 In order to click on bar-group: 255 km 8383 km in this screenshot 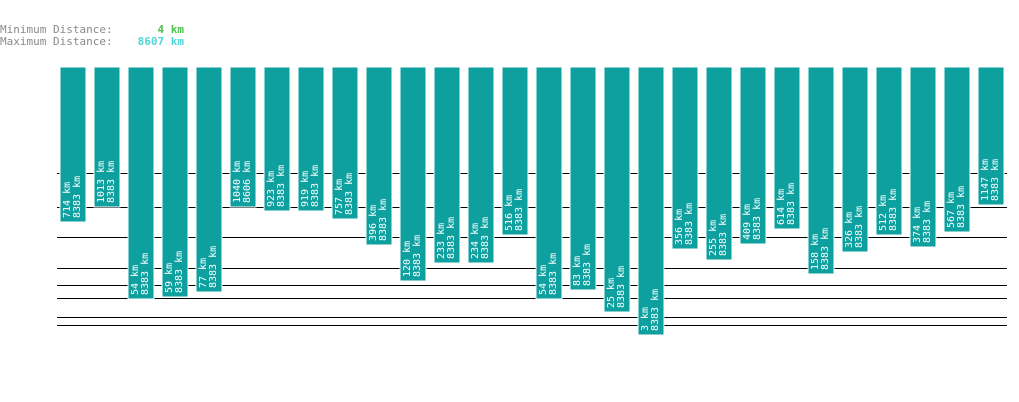, I will do `click(719, 163)`.